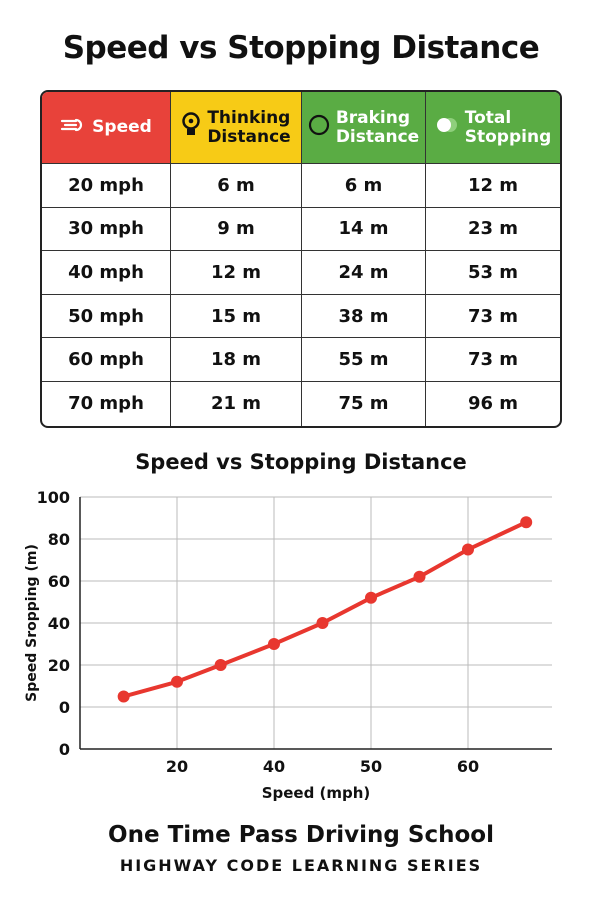 This screenshot has height=903, width=602. I want to click on chart-title: Speed vs Stopping Distance, so click(301, 462).